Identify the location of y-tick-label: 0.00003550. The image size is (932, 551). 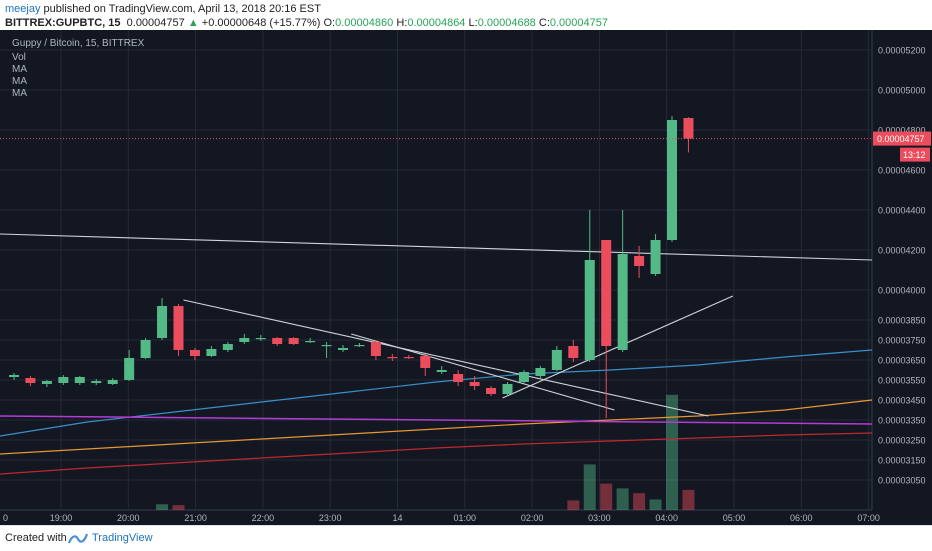
(902, 381).